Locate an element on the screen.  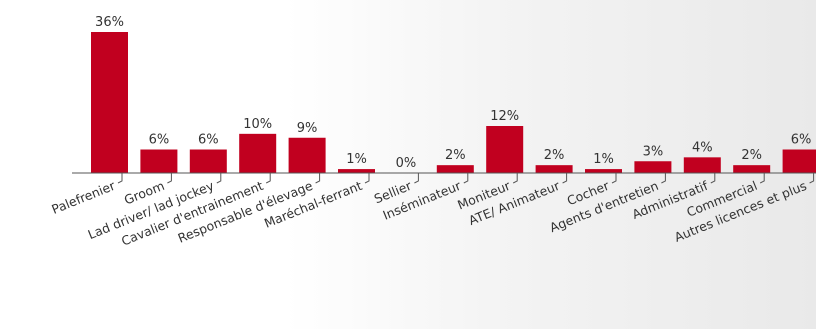
x-axis is located at coordinates (444, 178).